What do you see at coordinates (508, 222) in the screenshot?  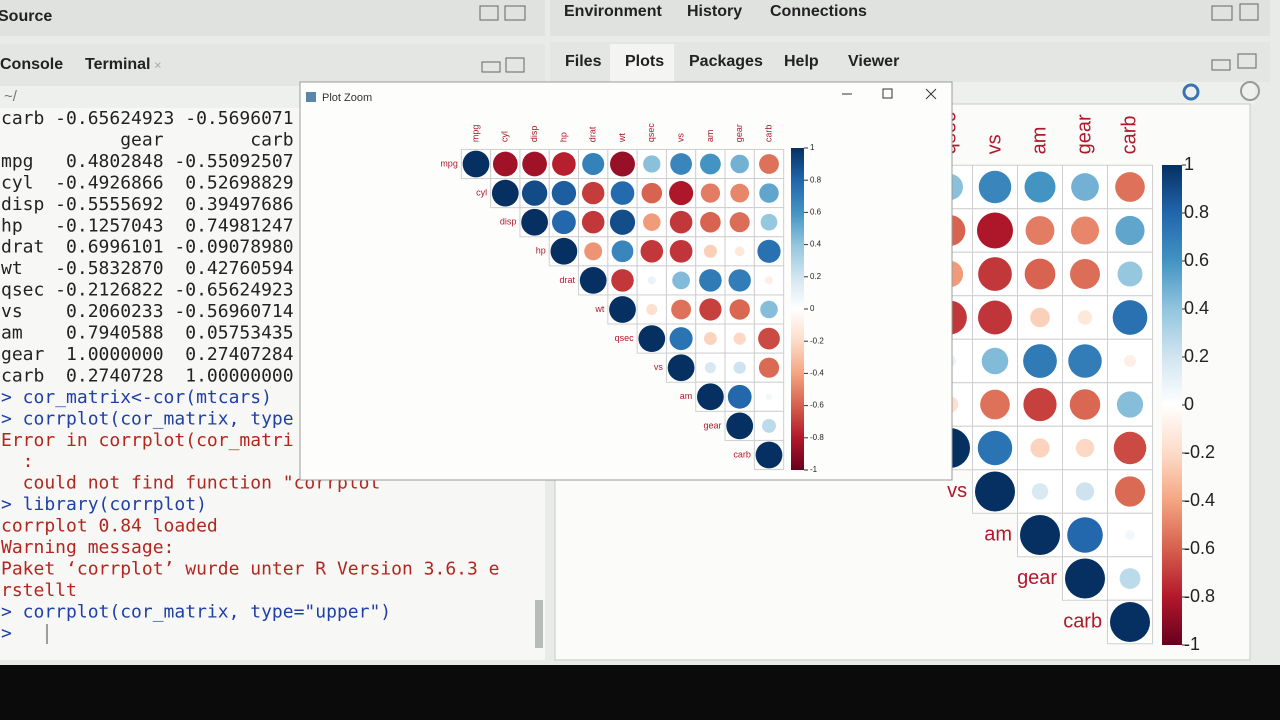 I see `row-label: disp` at bounding box center [508, 222].